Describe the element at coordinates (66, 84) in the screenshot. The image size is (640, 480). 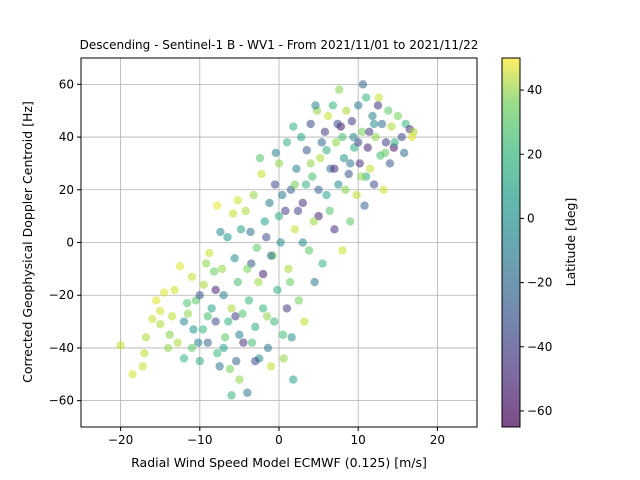
I see `y-tick-label: 60` at that location.